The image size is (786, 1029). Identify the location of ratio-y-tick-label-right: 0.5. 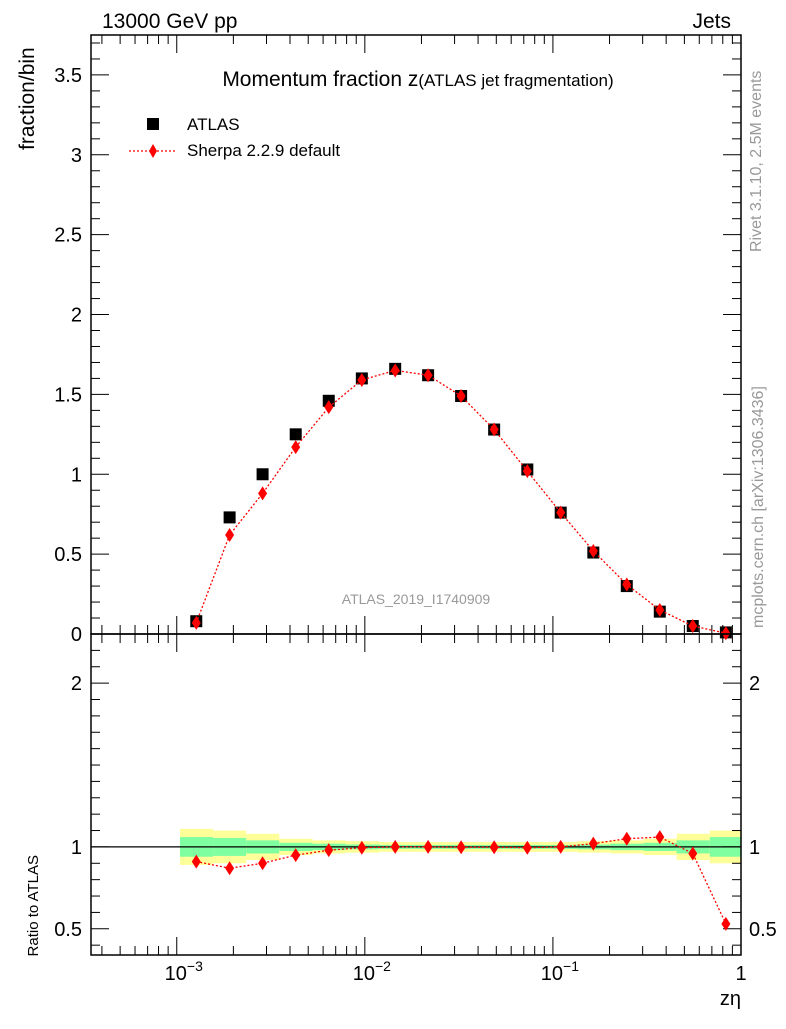
(763, 930).